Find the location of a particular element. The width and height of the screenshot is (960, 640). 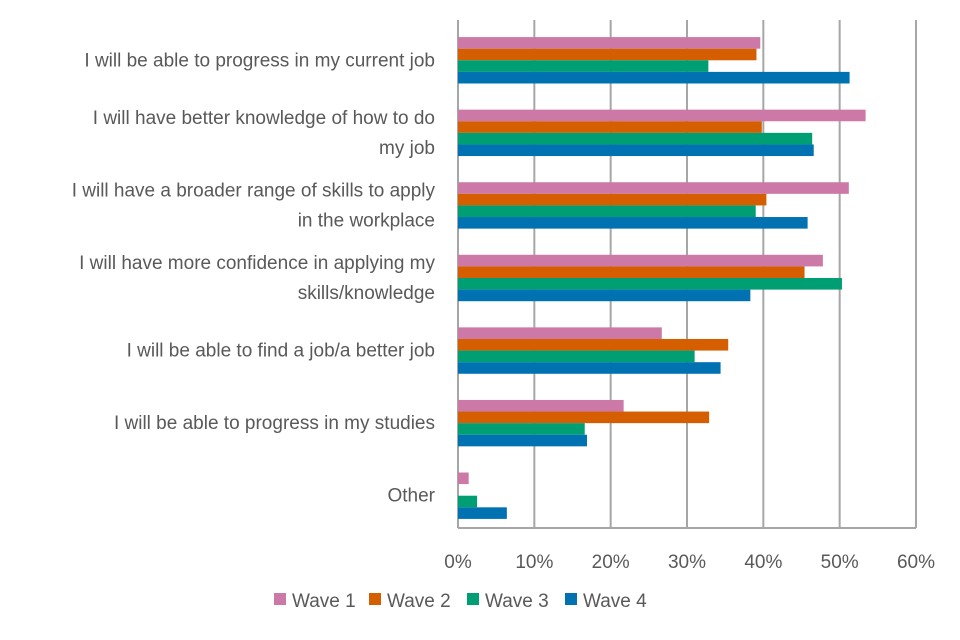

category-label: I will be able to progress in my studies is located at coordinates (274, 423).